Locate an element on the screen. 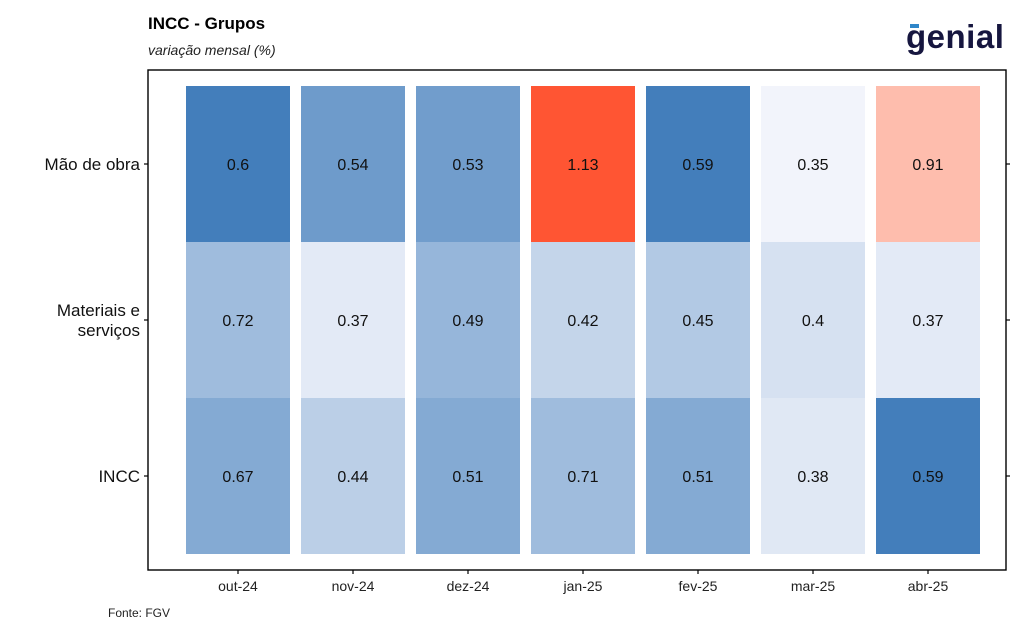  logo-accent is located at coordinates (914, 26).